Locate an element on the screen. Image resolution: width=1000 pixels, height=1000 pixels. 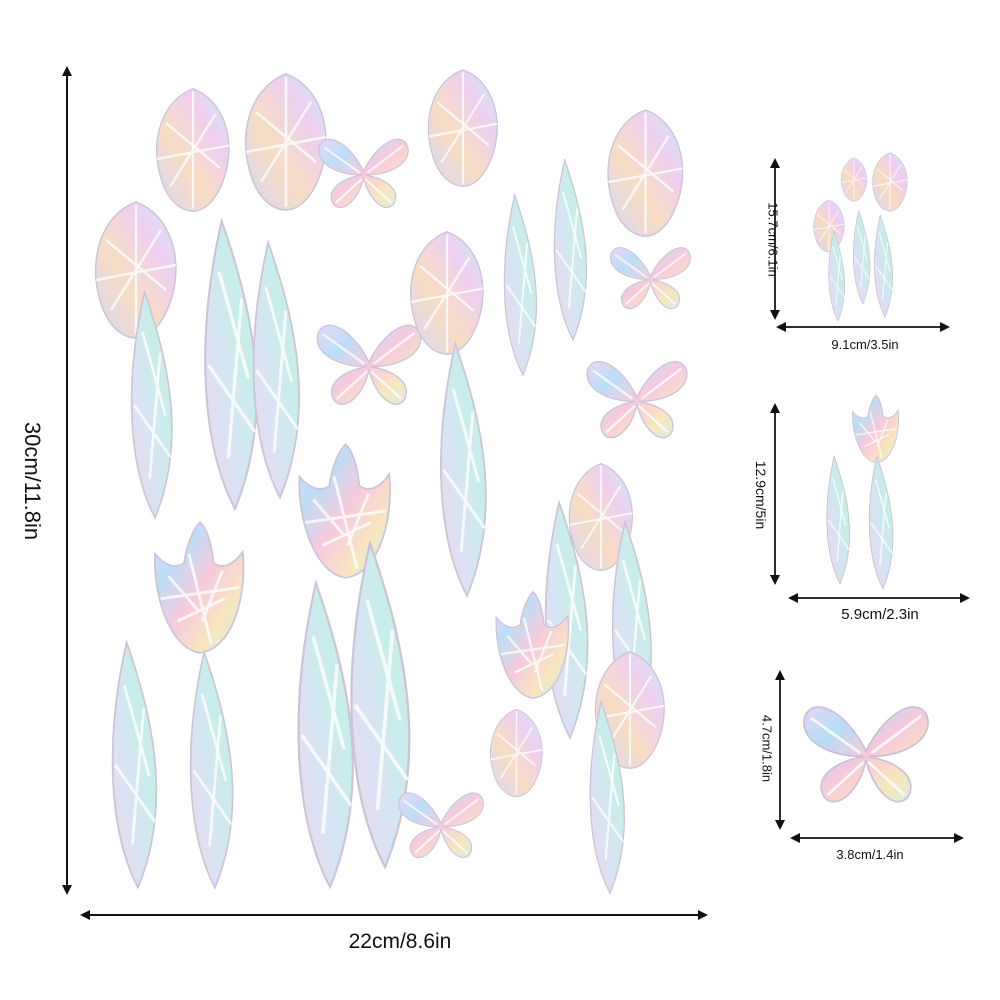
sample-double-tulip is located at coordinates (860, 242).